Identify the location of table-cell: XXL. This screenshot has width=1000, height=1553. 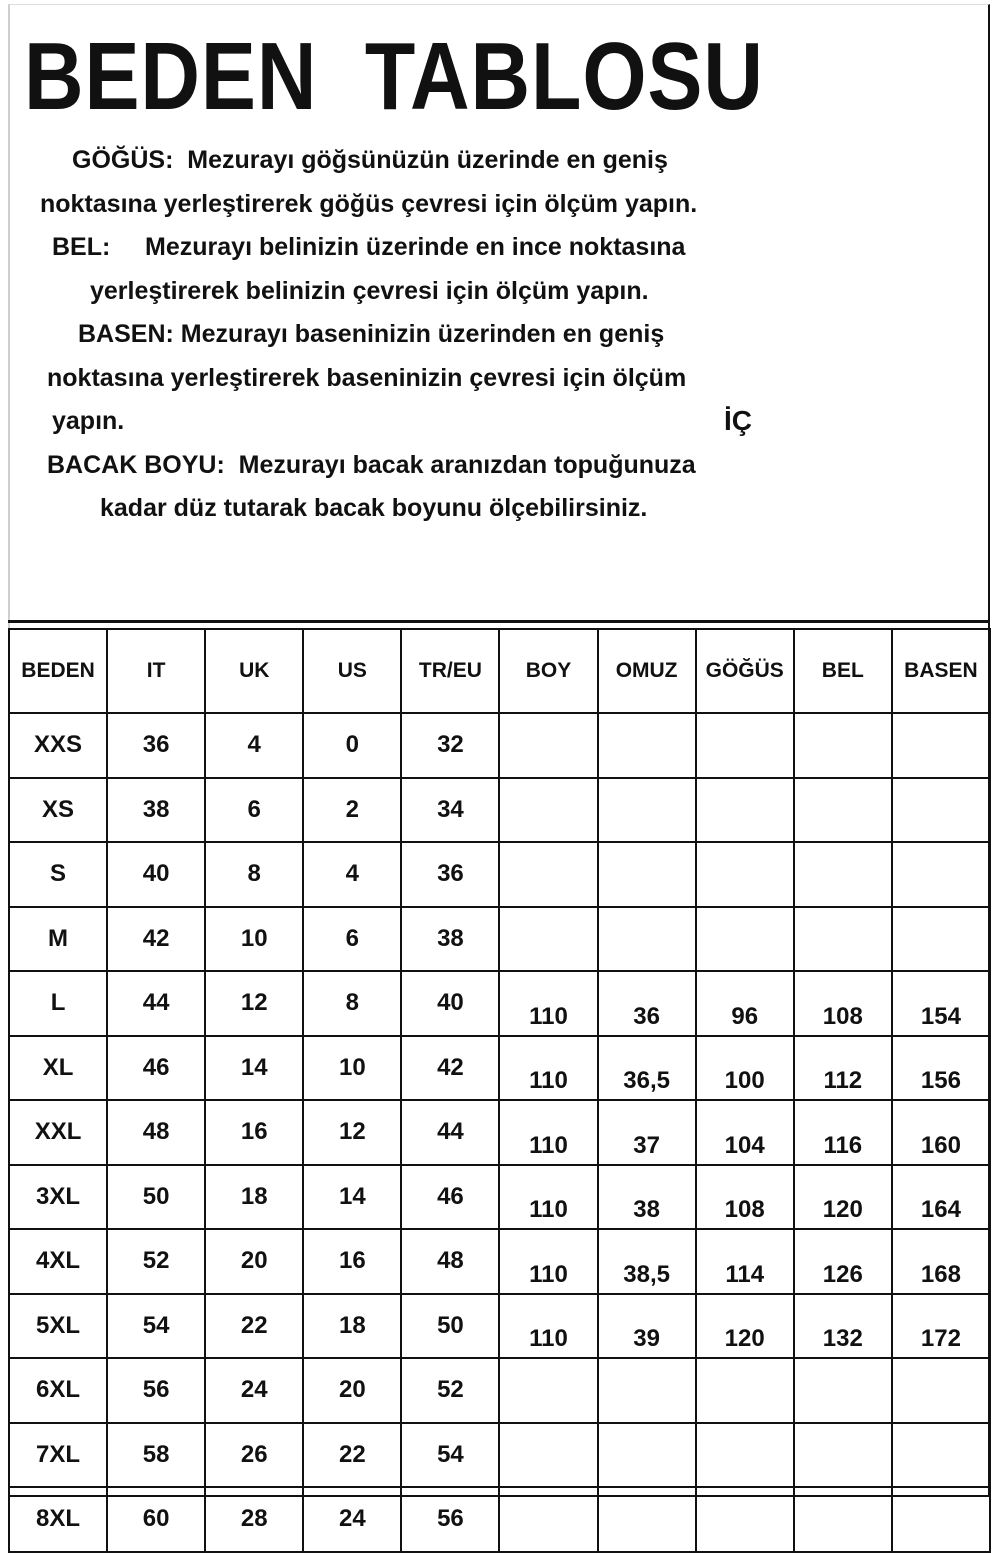
(58, 1132).